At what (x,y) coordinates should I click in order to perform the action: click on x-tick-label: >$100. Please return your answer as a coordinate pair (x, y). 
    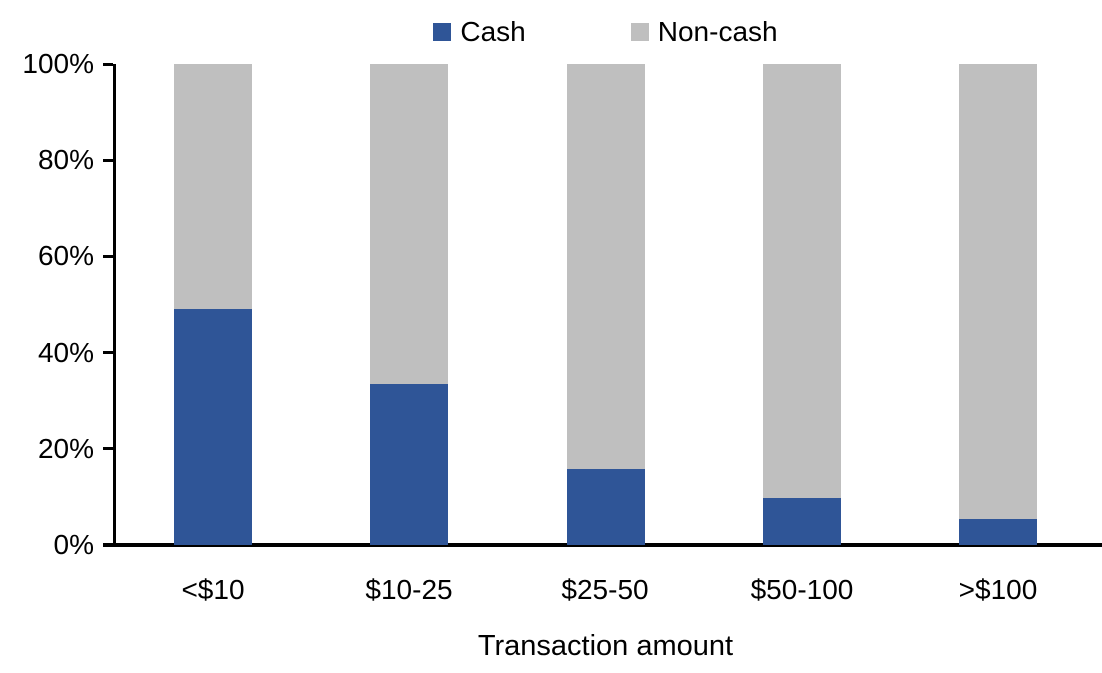
    Looking at the image, I should click on (998, 589).